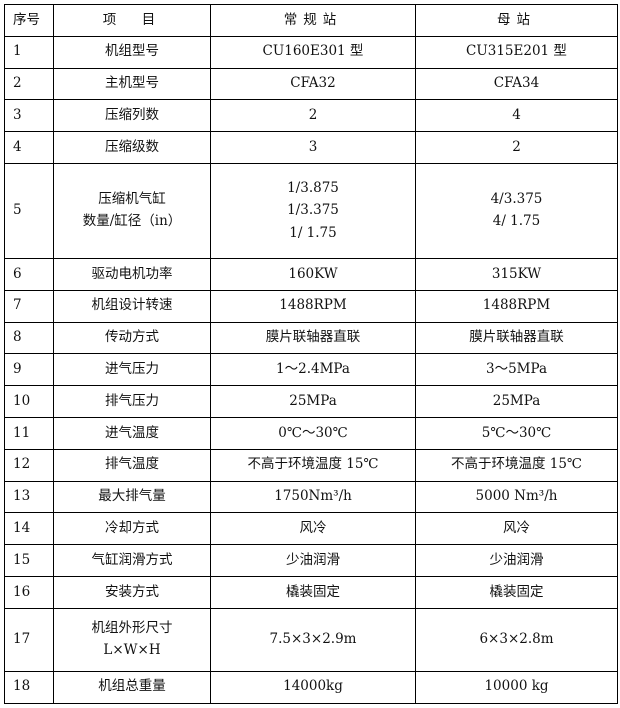 This screenshot has width=620, height=708. I want to click on mother-station-cell-line: 膜片联轴器直联, so click(516, 337).